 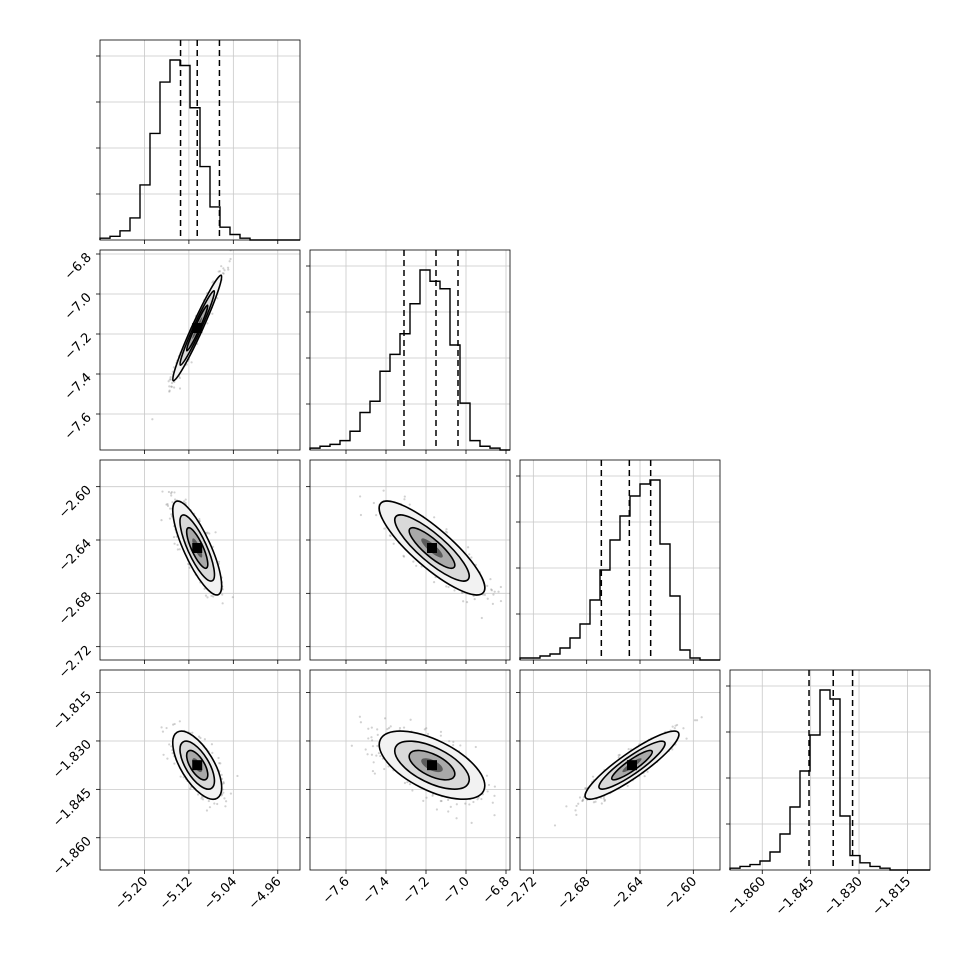 What do you see at coordinates (78, 306) in the screenshot?
I see `y-tick-label: −7.0` at bounding box center [78, 306].